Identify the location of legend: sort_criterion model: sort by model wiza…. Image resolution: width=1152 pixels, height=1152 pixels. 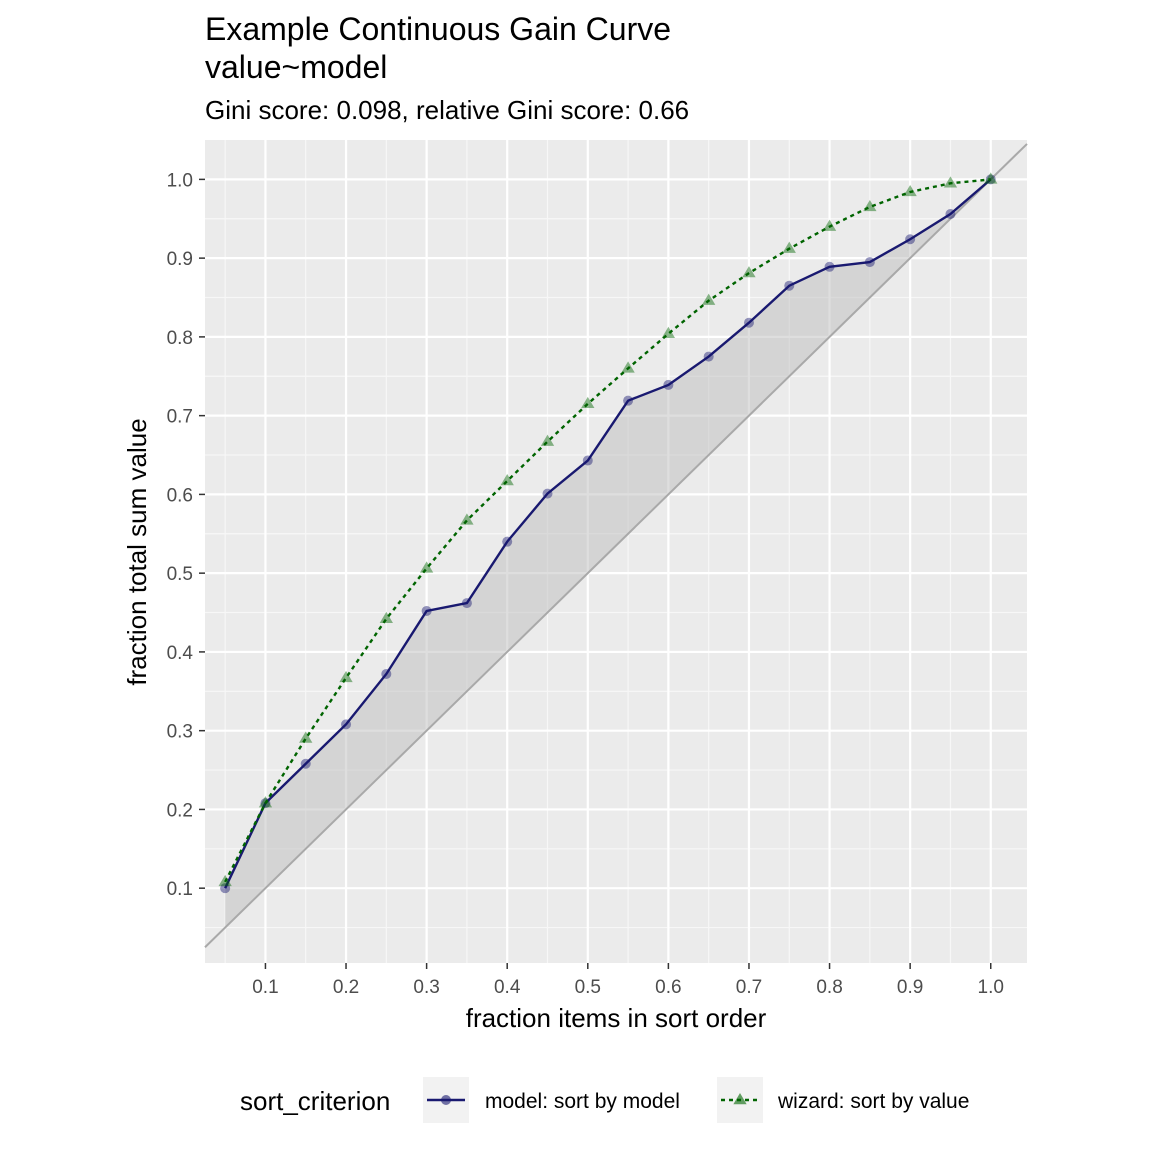
(604, 1100).